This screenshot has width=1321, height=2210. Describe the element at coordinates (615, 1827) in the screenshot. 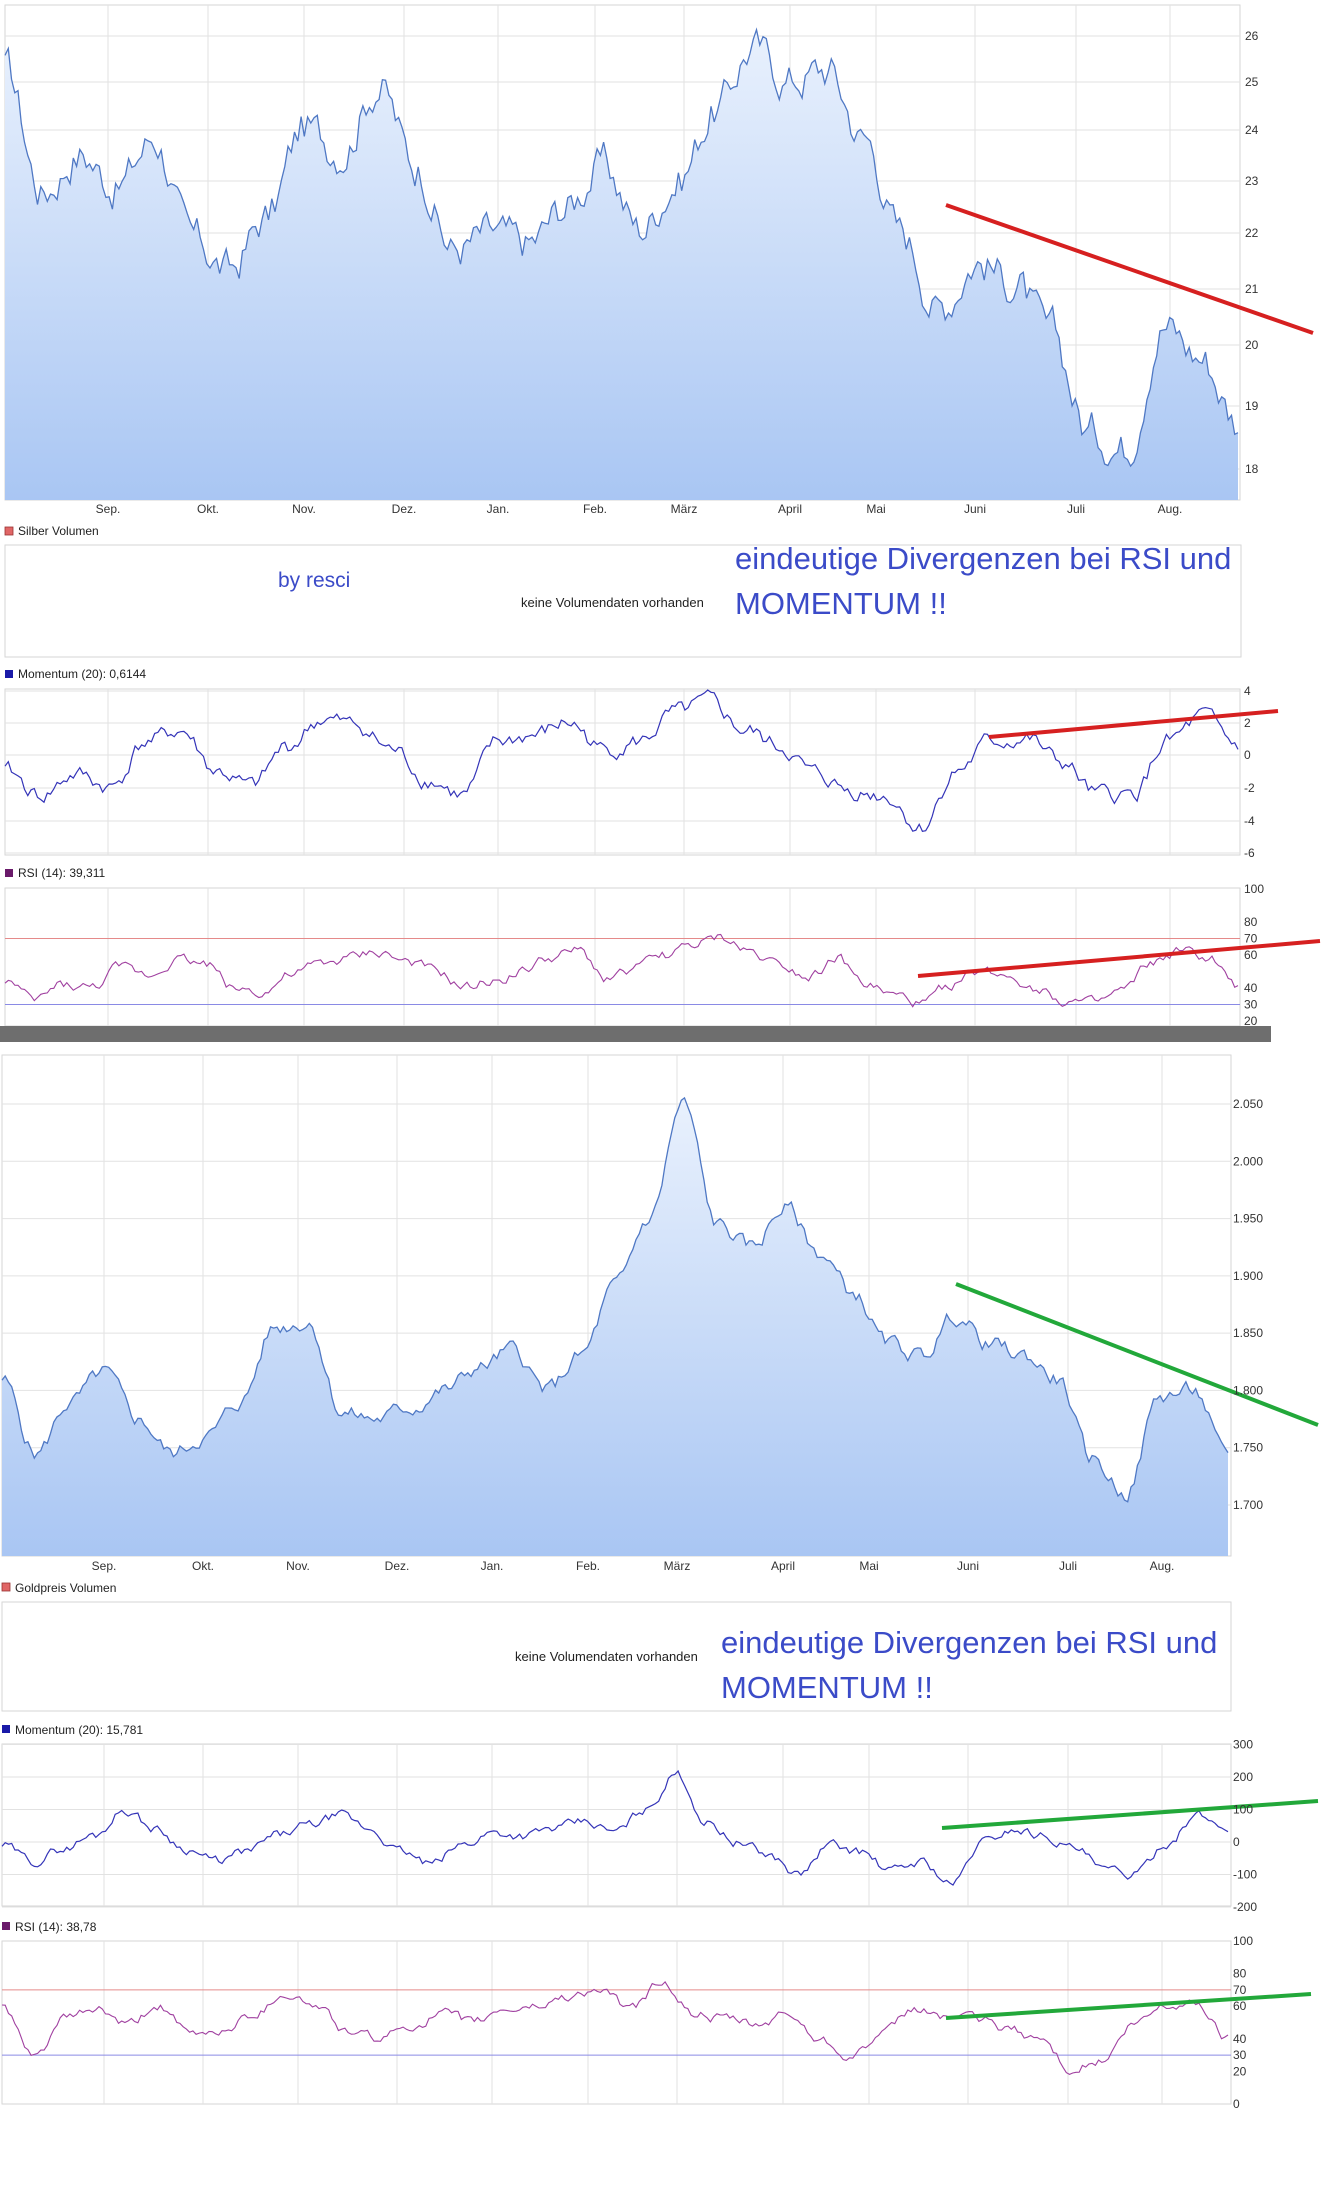

I see `gold-momentum-line` at that location.